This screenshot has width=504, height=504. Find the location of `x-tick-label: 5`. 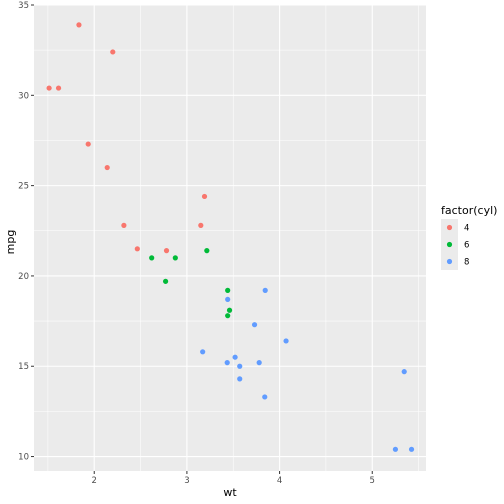

x-tick-label: 5 is located at coordinates (372, 481).